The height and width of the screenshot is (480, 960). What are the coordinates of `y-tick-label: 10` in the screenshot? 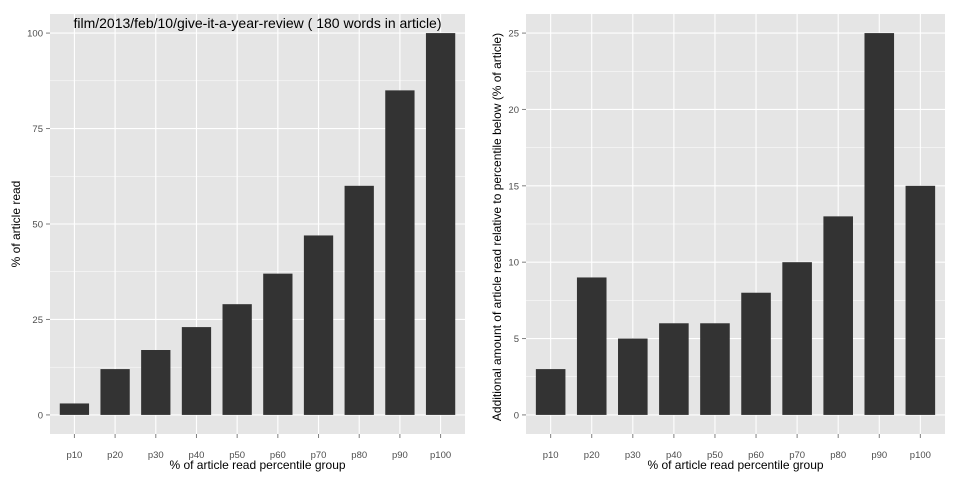 It's located at (513, 263).